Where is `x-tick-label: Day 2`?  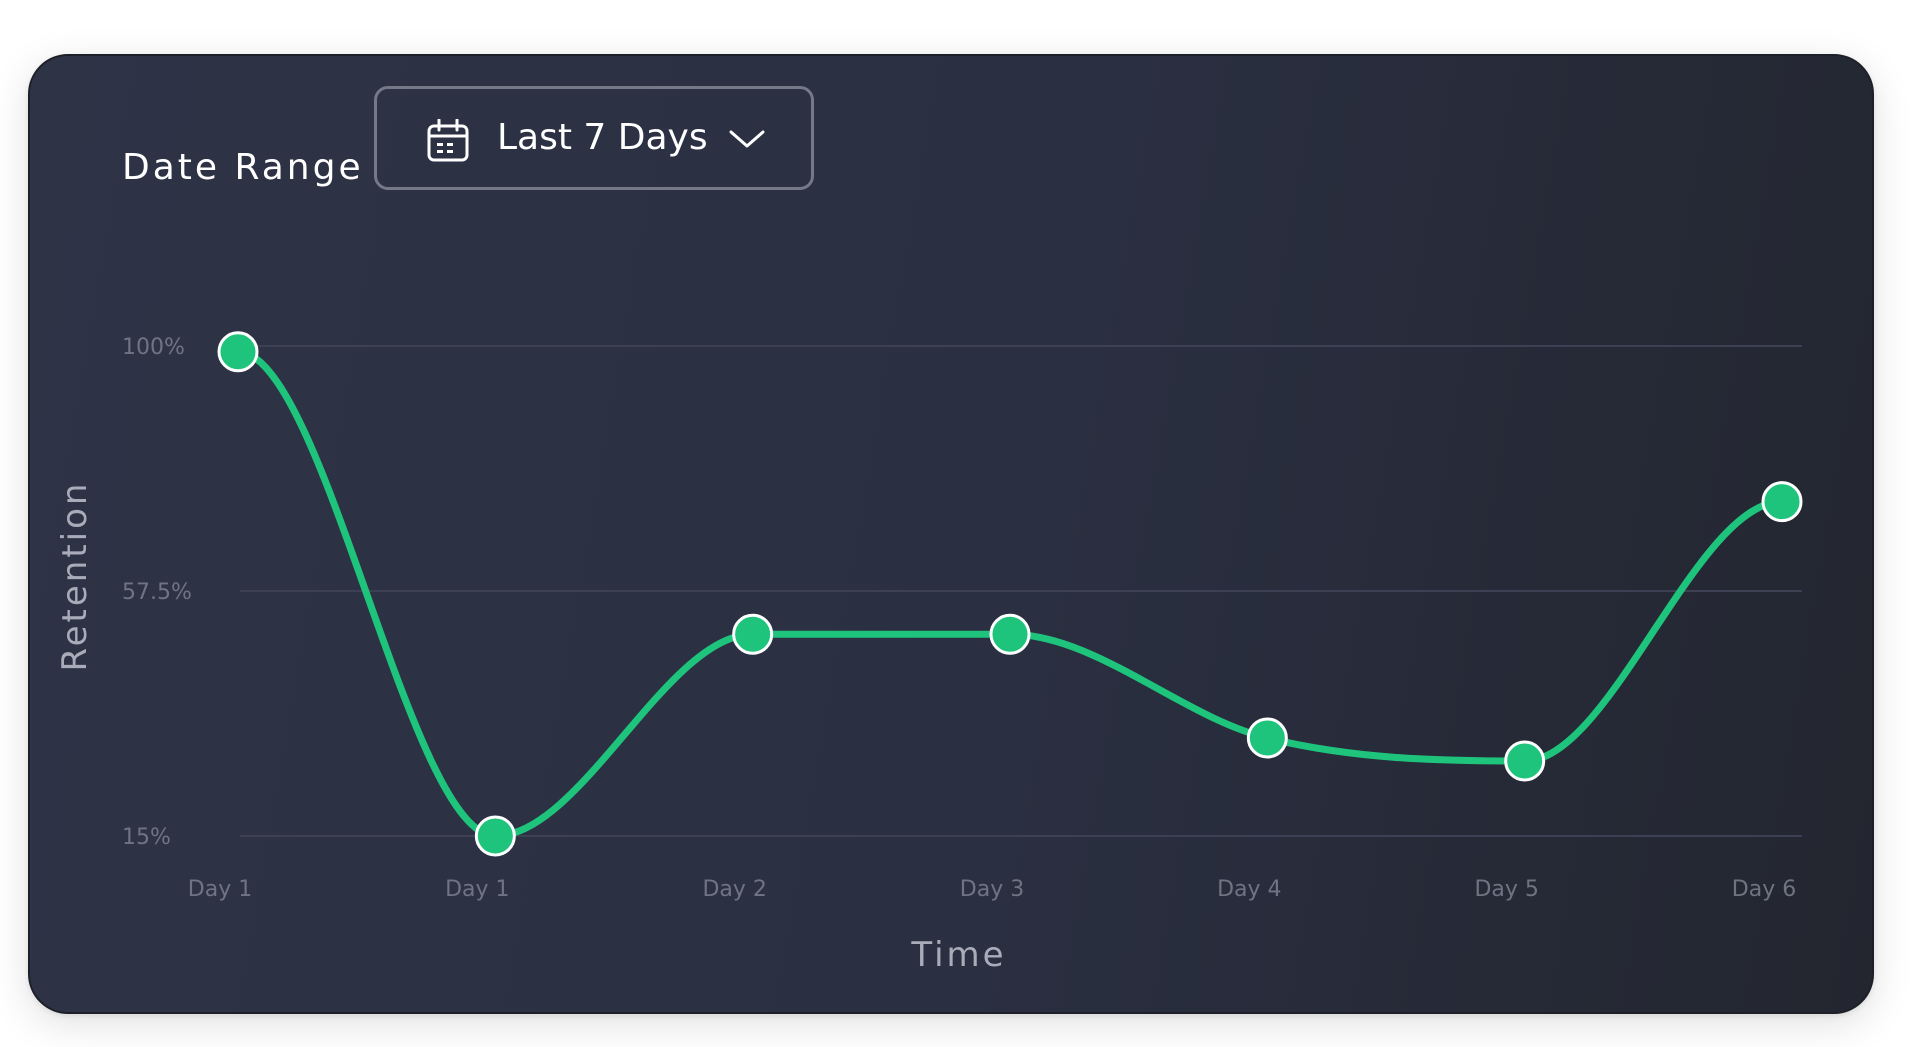 x-tick-label: Day 2 is located at coordinates (734, 889).